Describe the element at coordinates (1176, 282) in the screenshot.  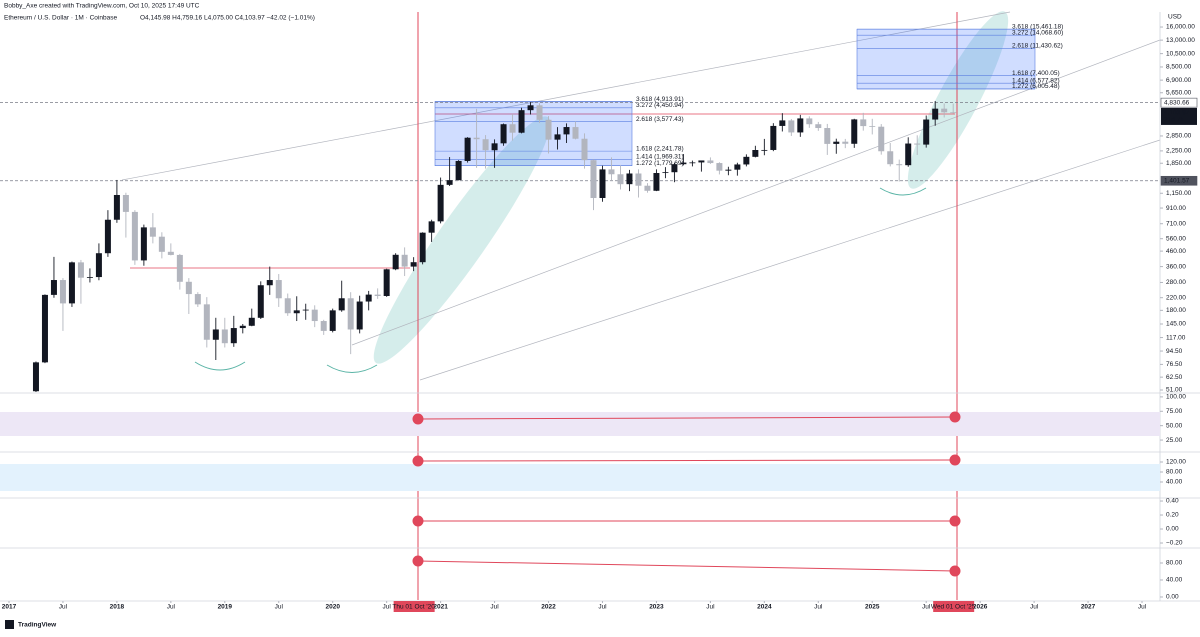
I see `y-tick-label: 280.00` at that location.